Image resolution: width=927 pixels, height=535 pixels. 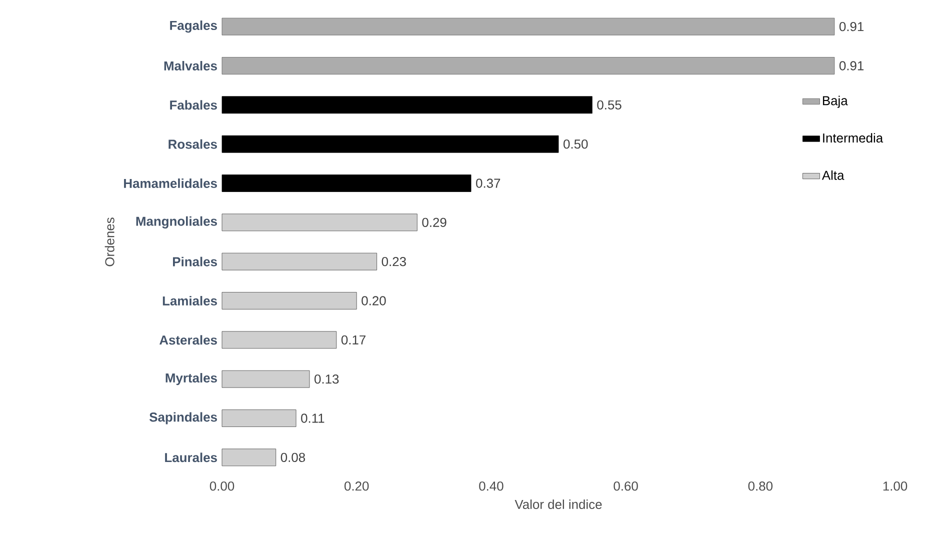 I want to click on y-tick-label: Pinales, so click(x=194, y=261).